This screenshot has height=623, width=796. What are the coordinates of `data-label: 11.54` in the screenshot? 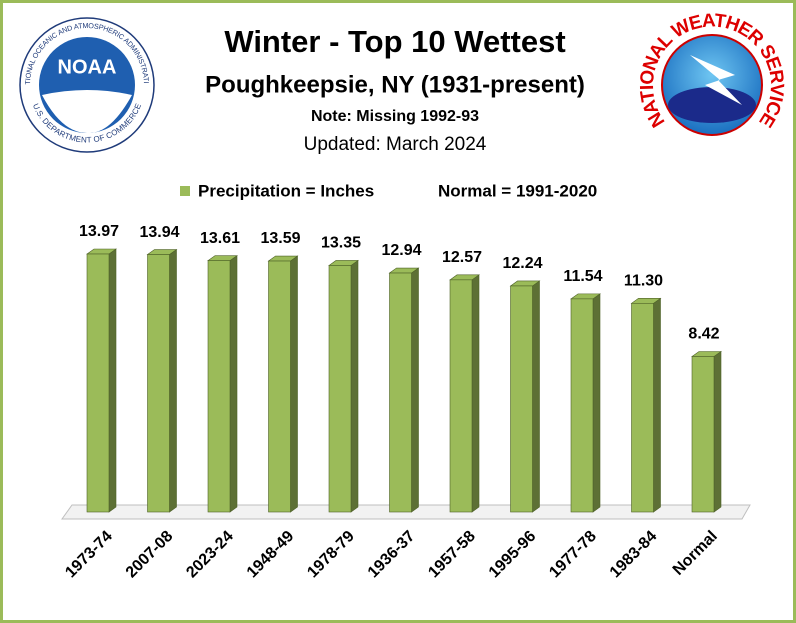 It's located at (582, 276).